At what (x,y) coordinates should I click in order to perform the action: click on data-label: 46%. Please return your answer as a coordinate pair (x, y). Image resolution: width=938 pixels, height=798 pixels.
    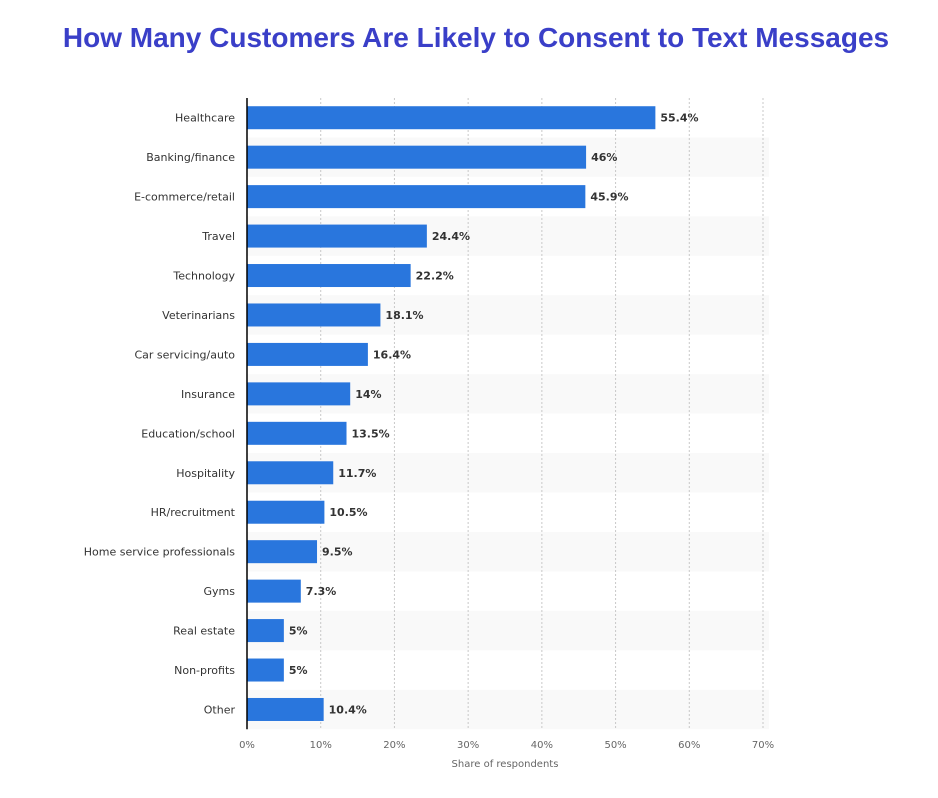
    Looking at the image, I should click on (604, 157).